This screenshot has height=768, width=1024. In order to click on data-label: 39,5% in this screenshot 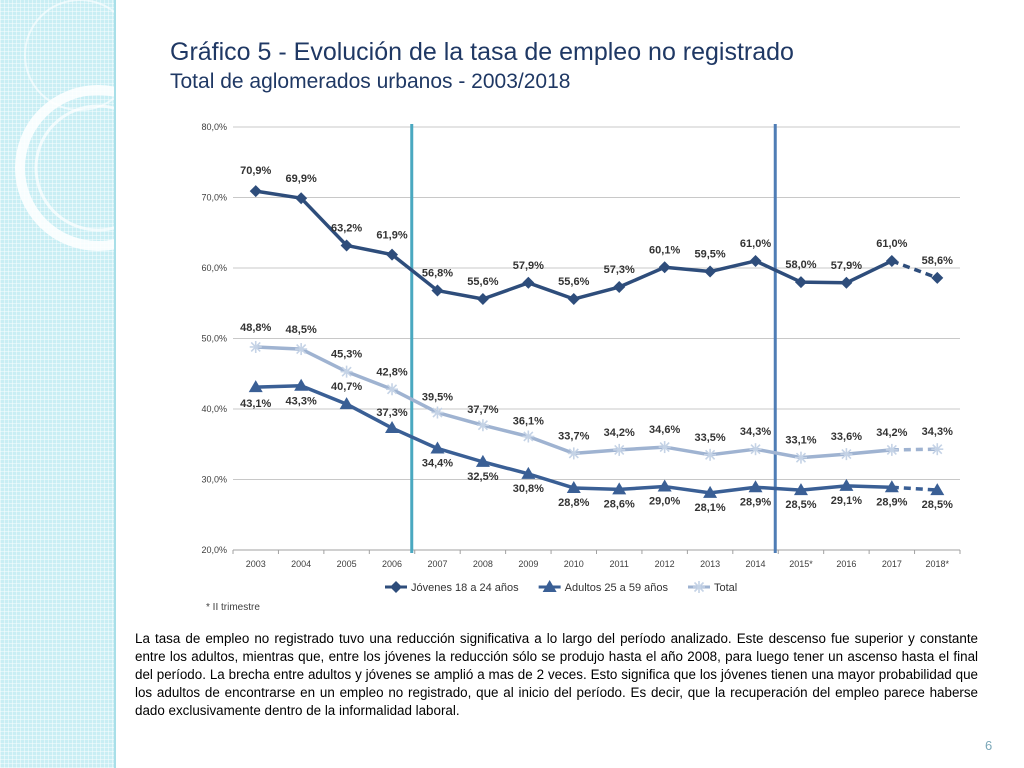, I will do `click(437, 398)`.